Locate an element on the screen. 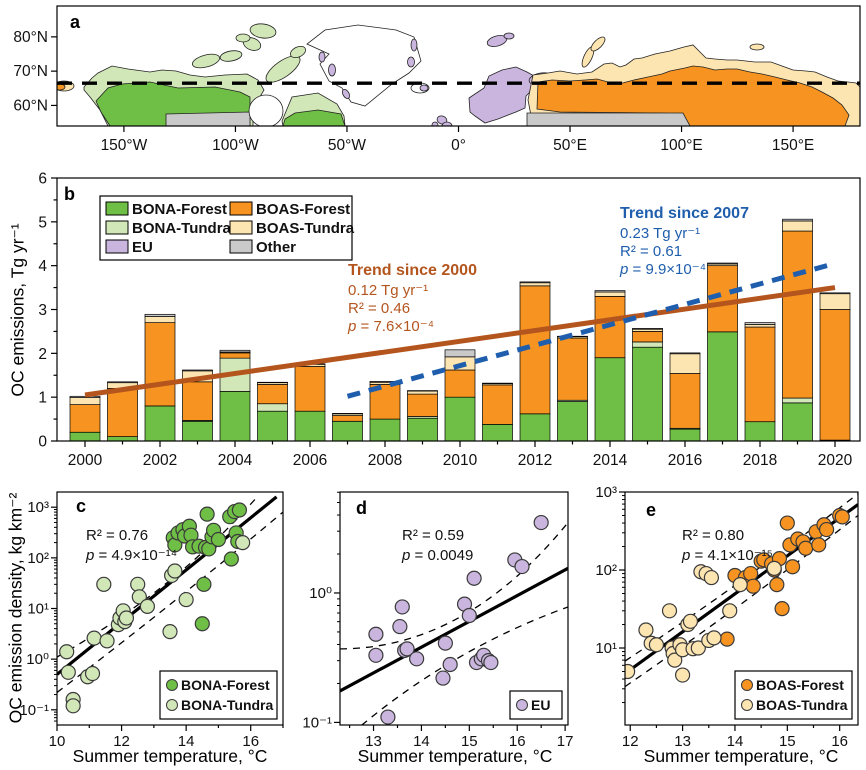 This screenshot has height=770, width=866. svg-text: 10 is located at coordinates (57, 741).